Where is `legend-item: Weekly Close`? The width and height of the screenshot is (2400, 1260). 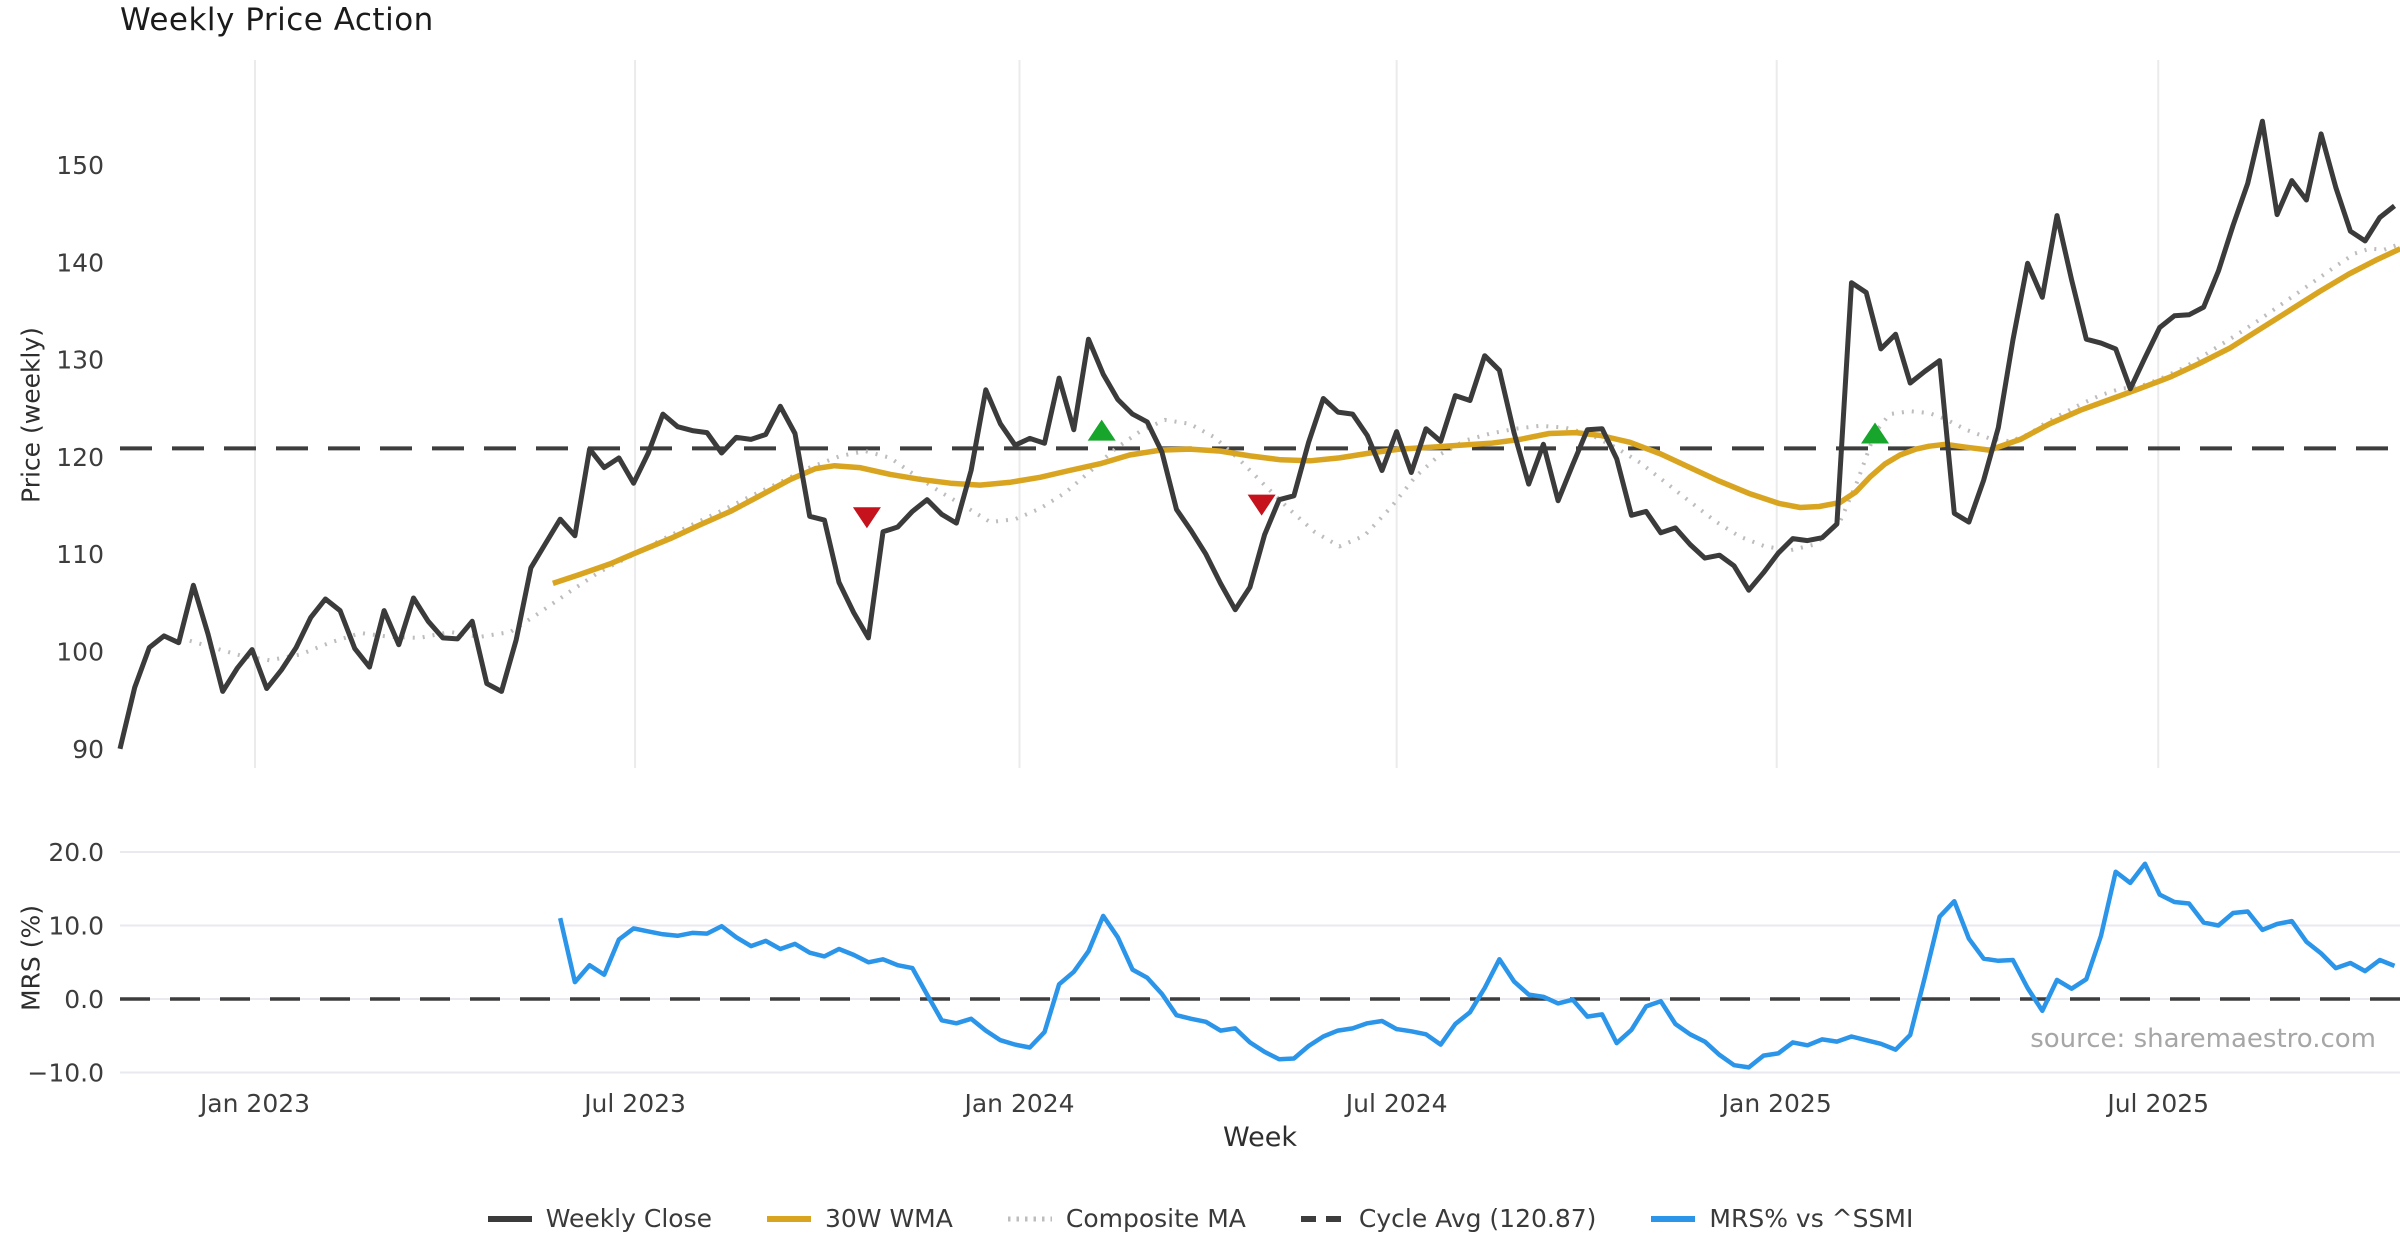
legend-item: Weekly Close is located at coordinates (599, 1218).